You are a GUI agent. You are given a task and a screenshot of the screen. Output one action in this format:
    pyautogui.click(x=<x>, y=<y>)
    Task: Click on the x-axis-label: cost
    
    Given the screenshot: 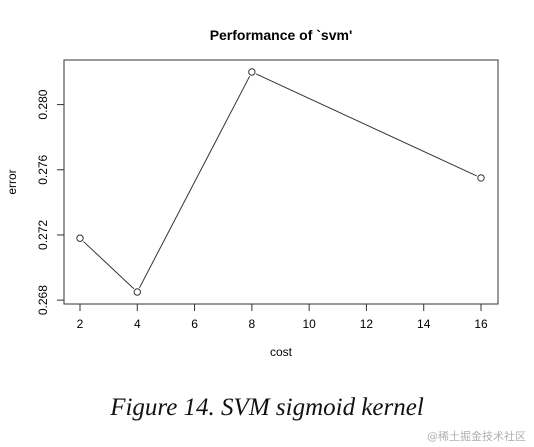 What is the action you would take?
    pyautogui.click(x=281, y=352)
    